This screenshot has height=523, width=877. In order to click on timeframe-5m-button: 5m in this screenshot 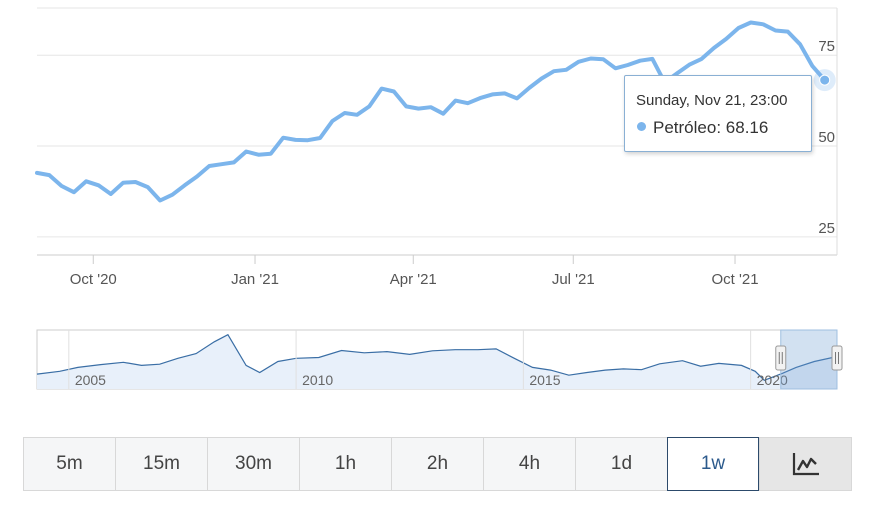, I will do `click(69, 464)`.